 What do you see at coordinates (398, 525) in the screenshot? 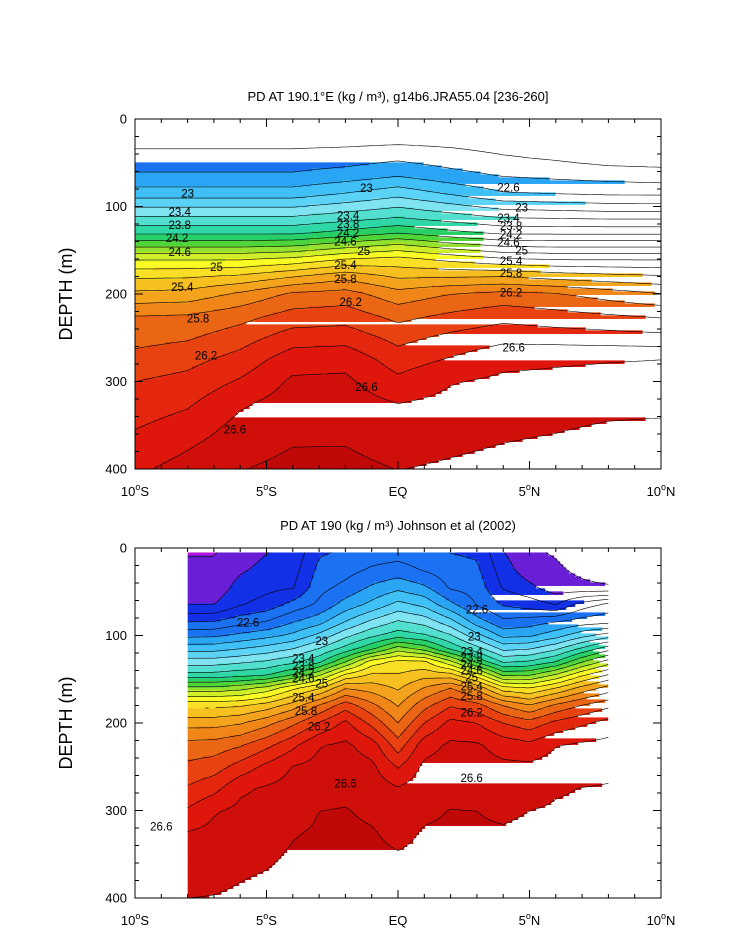
I see `chart-title: PD AT 190 (kg / m³) Johnson et al (2002)` at bounding box center [398, 525].